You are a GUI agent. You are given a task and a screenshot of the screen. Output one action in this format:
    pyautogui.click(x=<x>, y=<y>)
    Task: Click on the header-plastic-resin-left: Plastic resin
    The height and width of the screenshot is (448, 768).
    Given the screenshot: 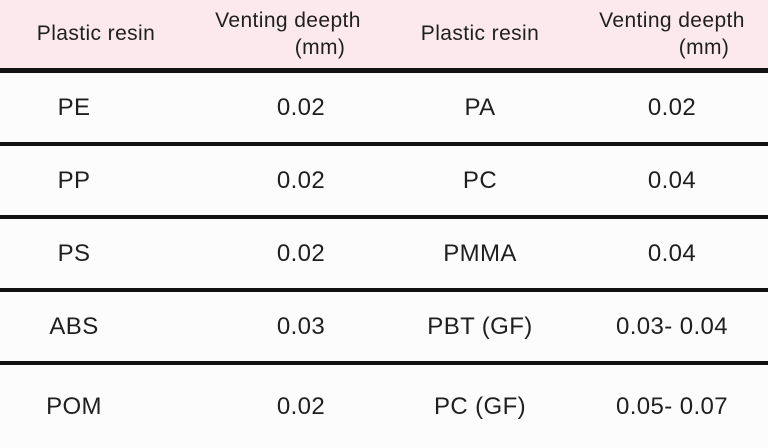 What is the action you would take?
    pyautogui.click(x=96, y=33)
    